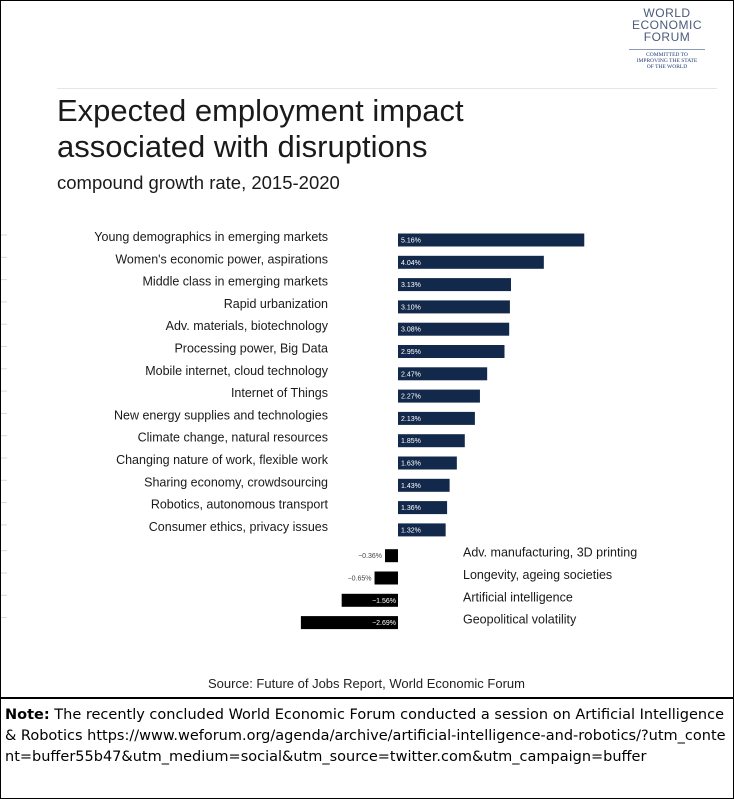 This screenshot has height=799, width=734. What do you see at coordinates (221, 415) in the screenshot?
I see `category-label: New energy supplies and technologies` at bounding box center [221, 415].